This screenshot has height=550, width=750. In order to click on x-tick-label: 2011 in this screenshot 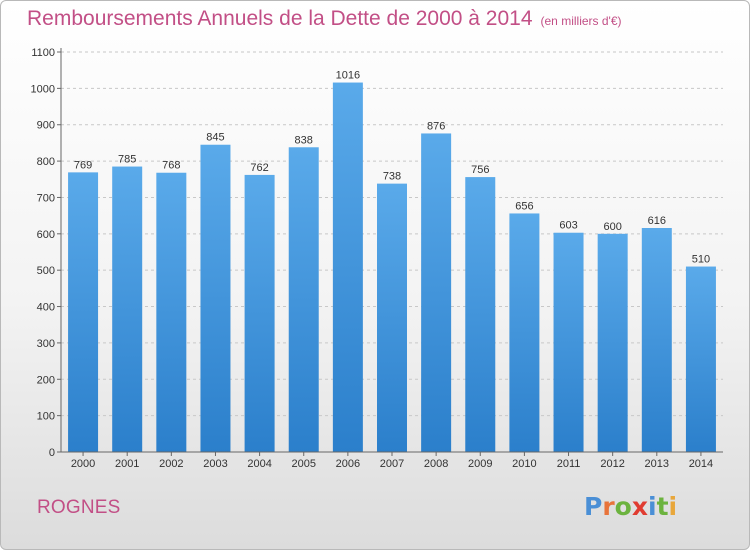, I will do `click(569, 464)`.